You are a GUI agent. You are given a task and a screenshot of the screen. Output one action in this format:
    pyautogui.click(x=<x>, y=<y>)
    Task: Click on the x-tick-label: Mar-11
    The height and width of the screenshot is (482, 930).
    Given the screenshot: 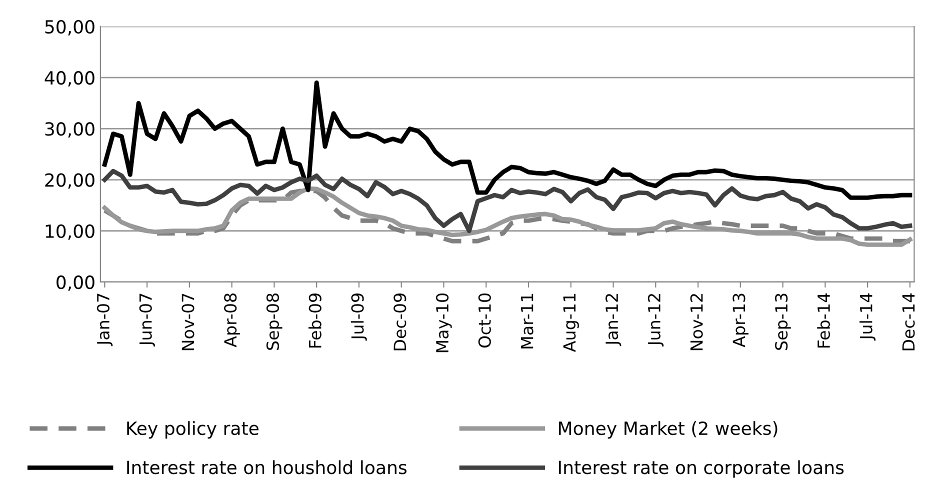 What is the action you would take?
    pyautogui.click(x=527, y=321)
    